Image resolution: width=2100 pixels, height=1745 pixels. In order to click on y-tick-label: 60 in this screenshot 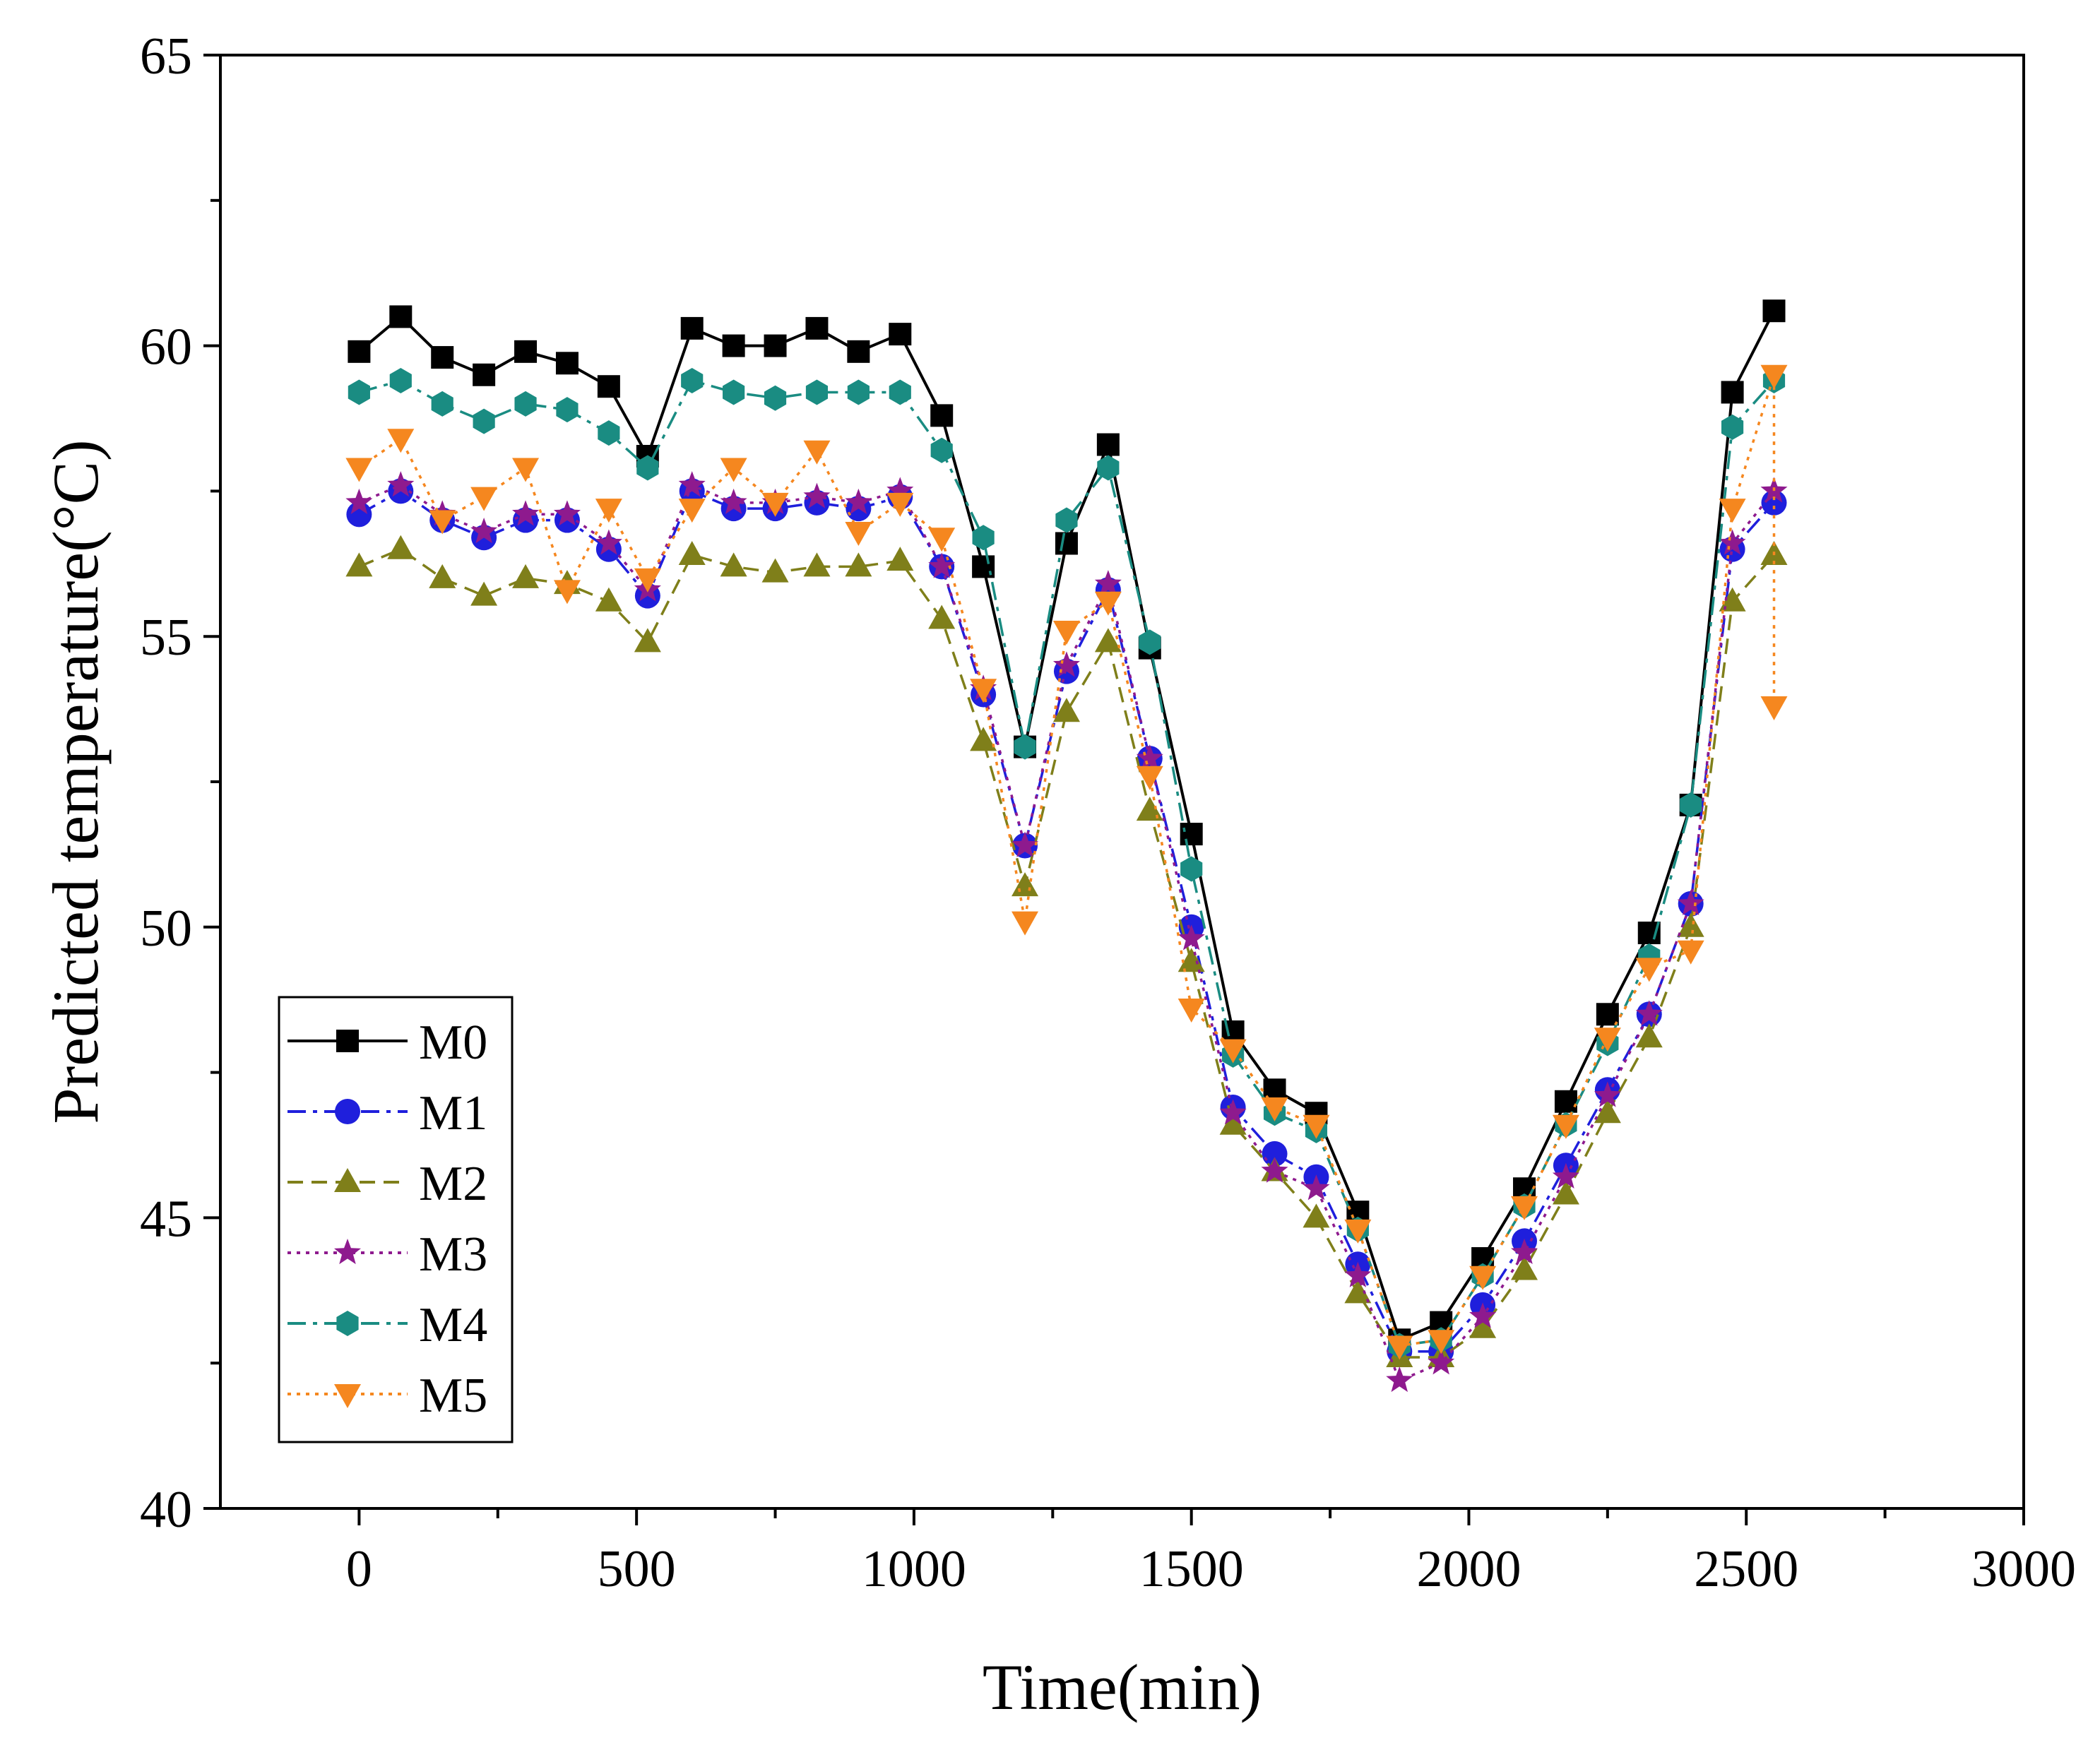, I will do `click(166, 347)`.